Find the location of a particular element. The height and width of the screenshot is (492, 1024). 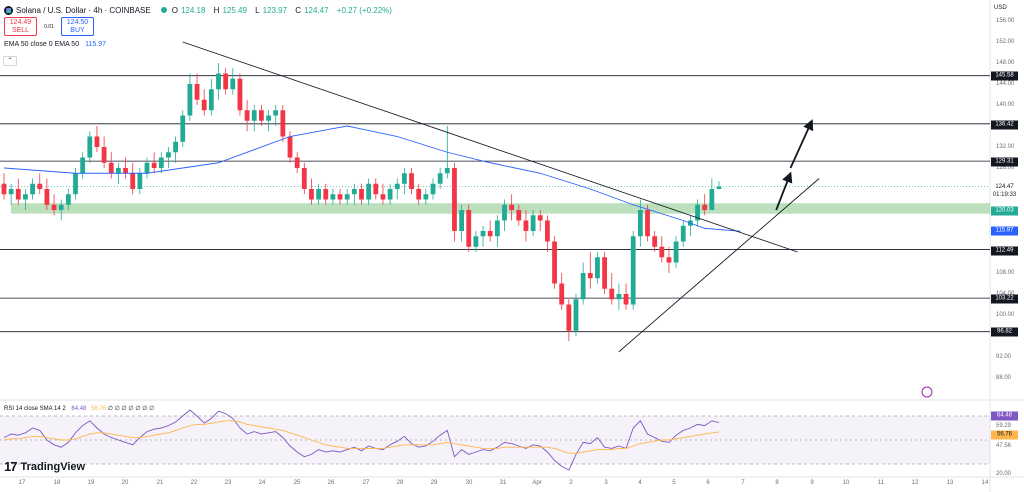

rsi-legend-value: 64.48 is located at coordinates (79, 409).